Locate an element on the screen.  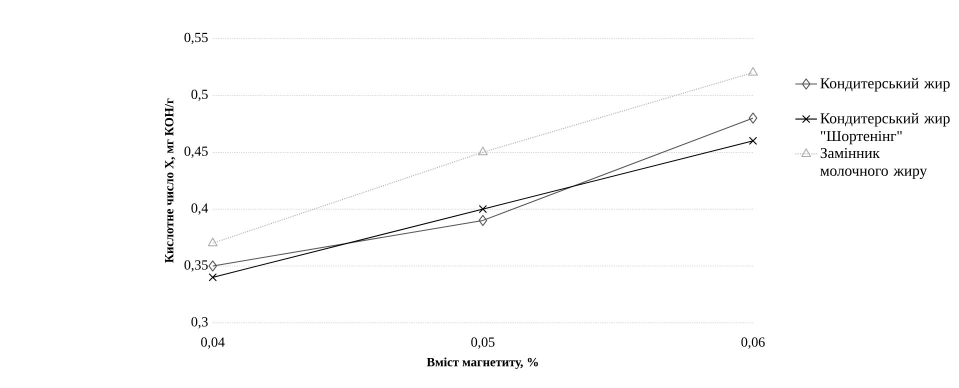
legend-label: Замінник молочного жиру is located at coordinates (874, 164).